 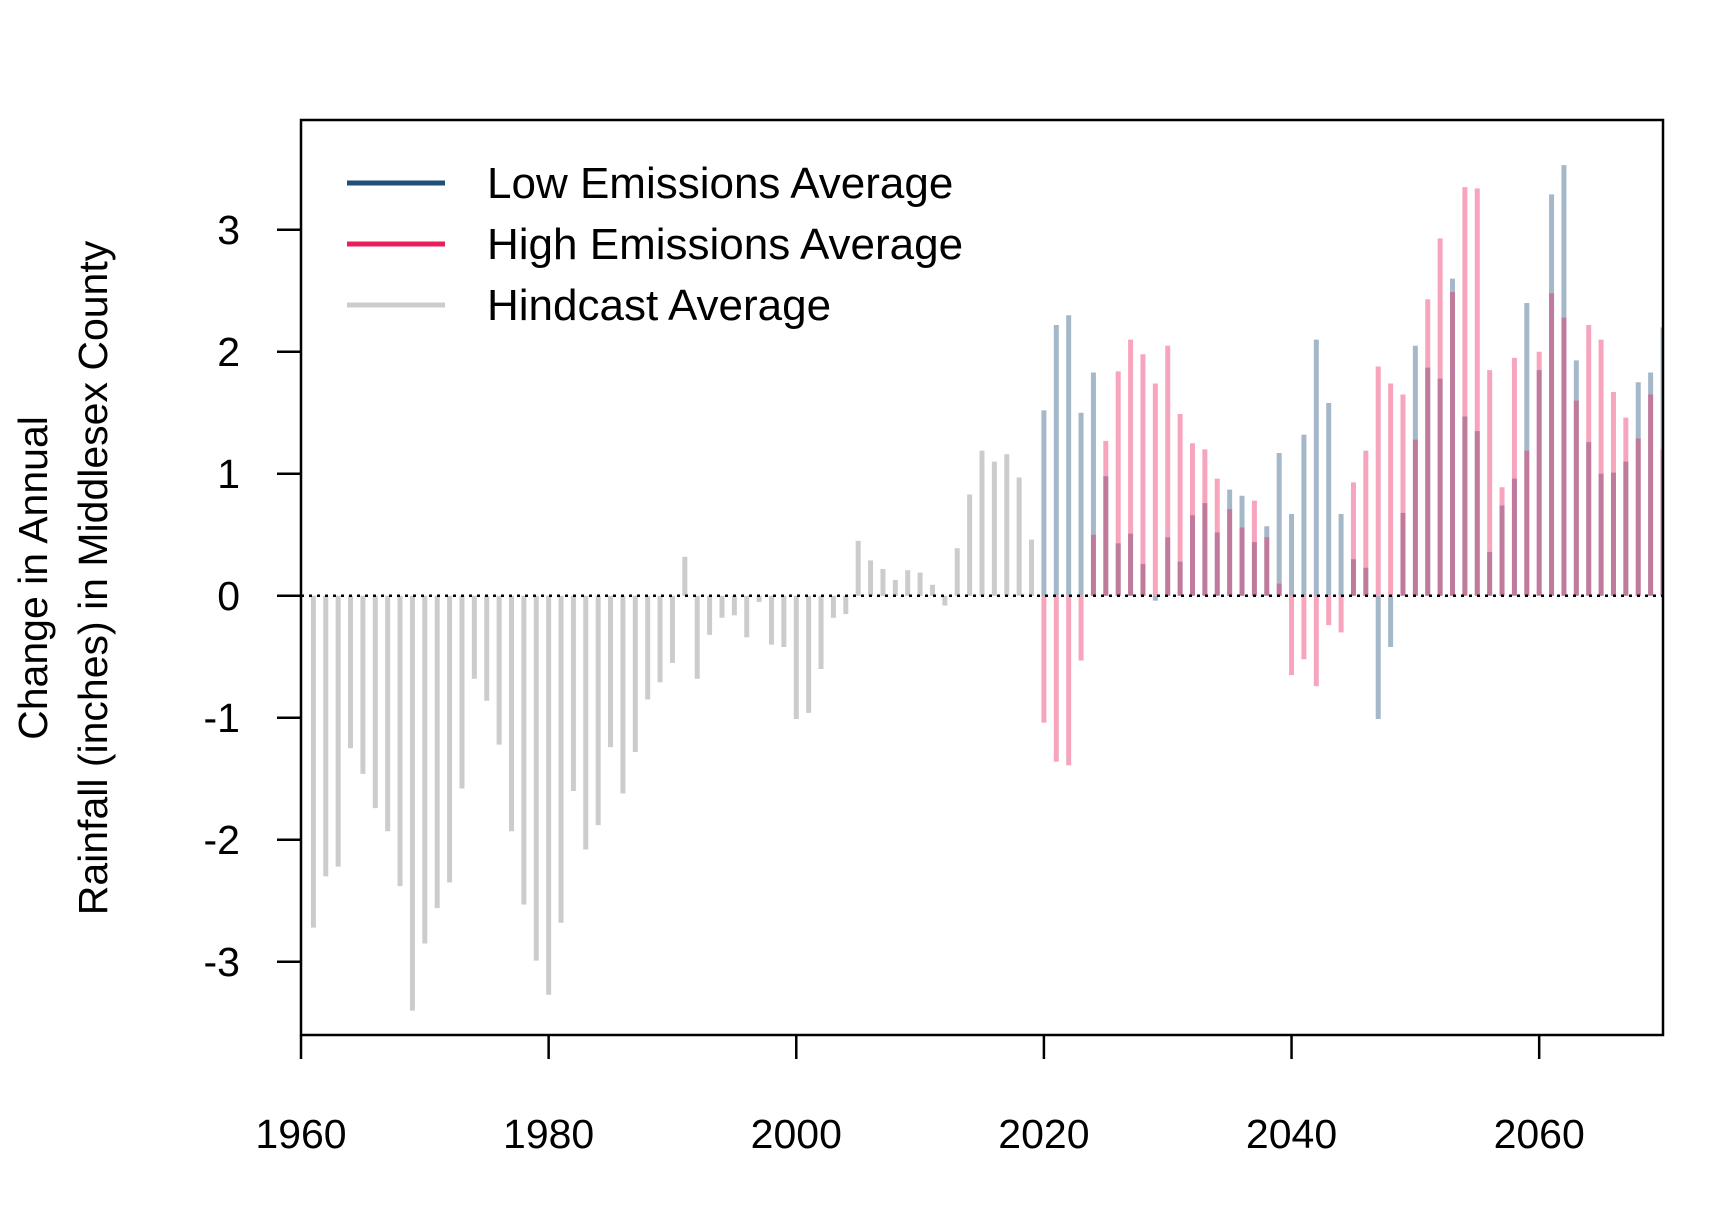 I want to click on legend-label-high-emissions: High Emissions Average, so click(x=725, y=244).